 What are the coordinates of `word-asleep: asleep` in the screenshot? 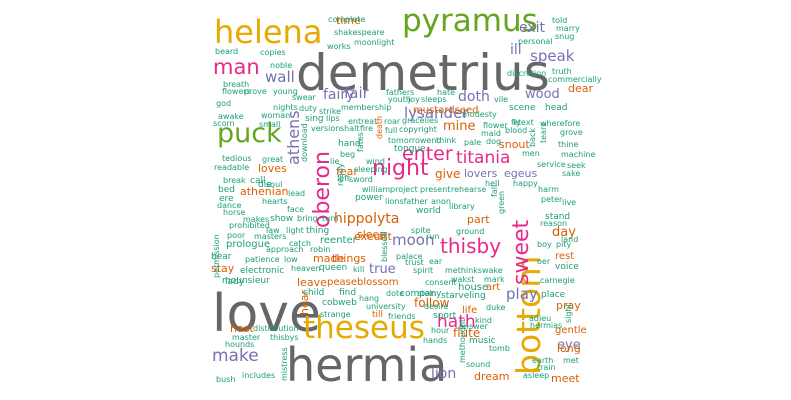 It's located at (536, 375).